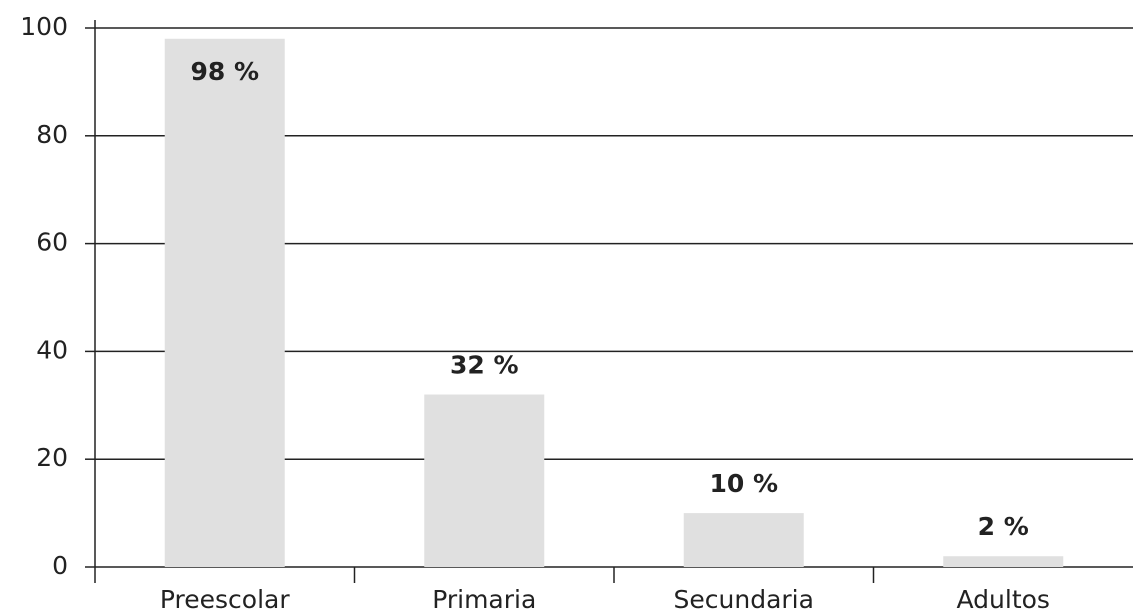 The image size is (1133, 613). I want to click on x-tick-label: Secundaria, so click(744, 599).